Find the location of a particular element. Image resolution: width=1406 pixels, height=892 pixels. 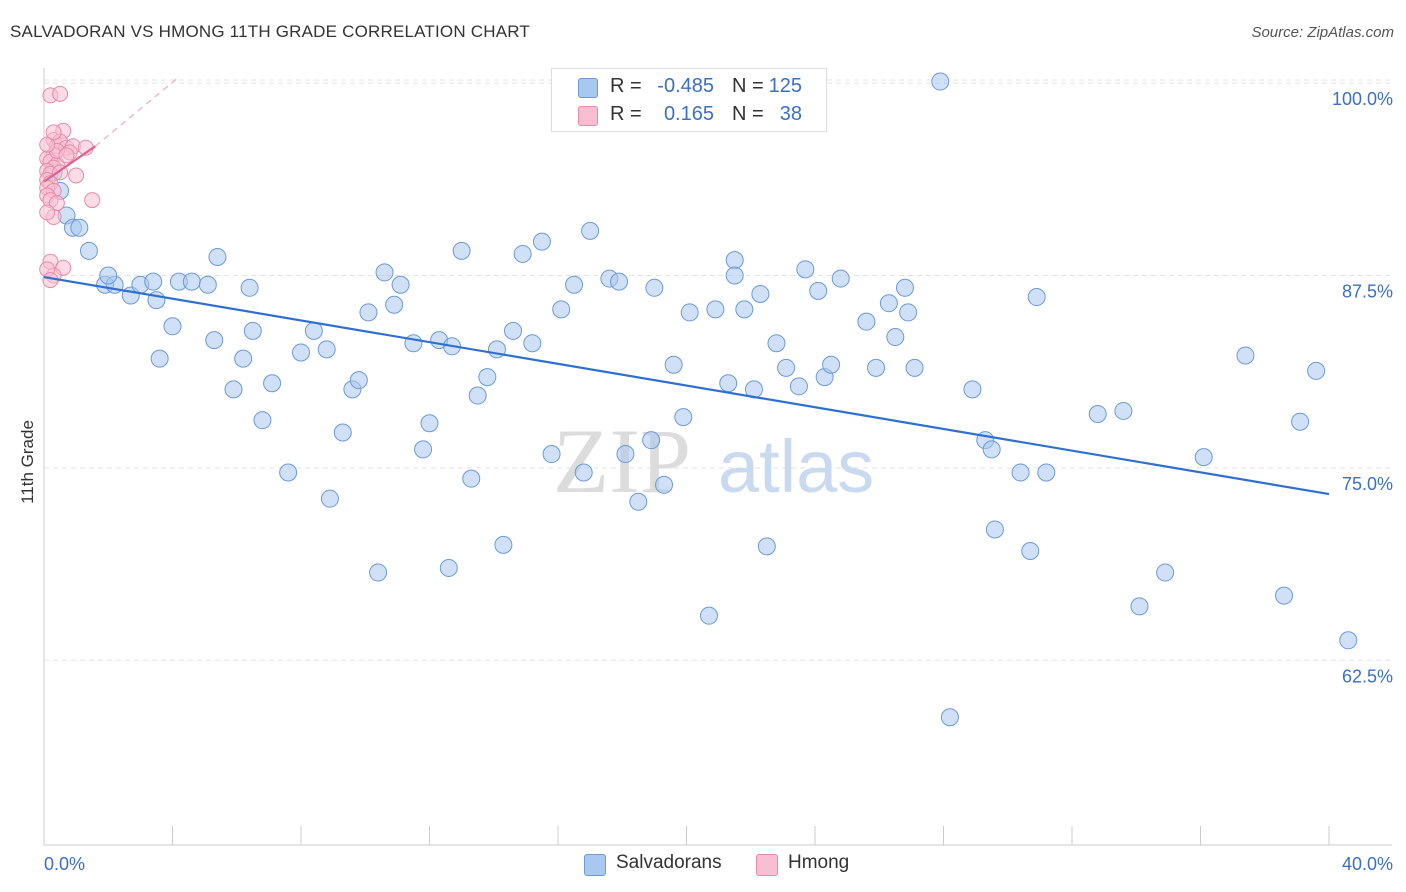

legend-row-hmong: R = 0.165 N = 38 is located at coordinates (689, 115).